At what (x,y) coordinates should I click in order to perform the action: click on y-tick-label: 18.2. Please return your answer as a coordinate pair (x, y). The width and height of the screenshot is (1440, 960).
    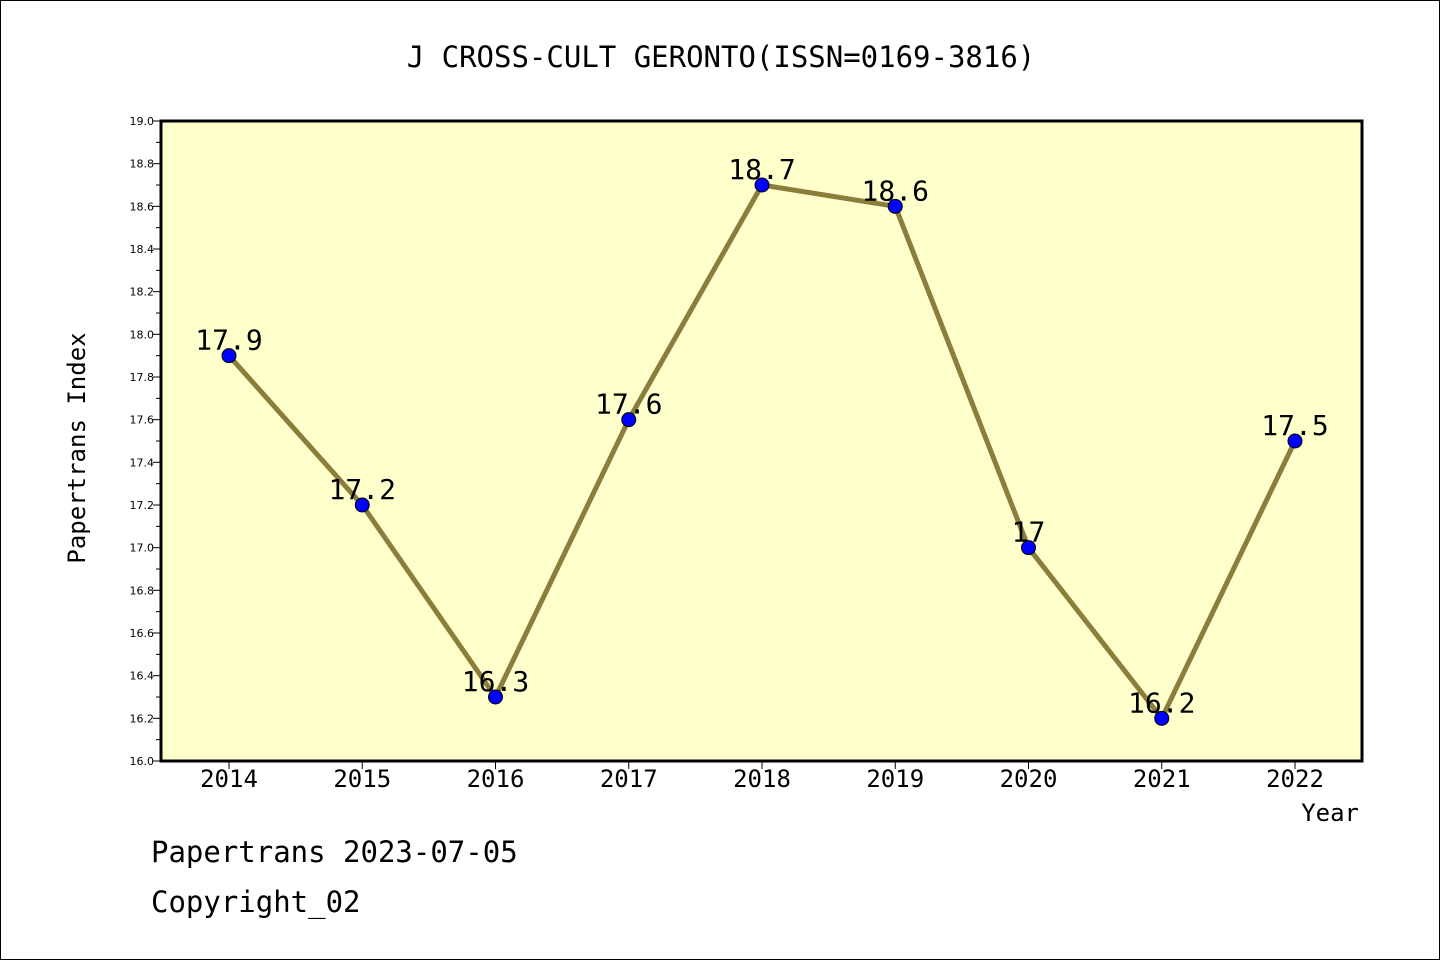
    Looking at the image, I should click on (142, 292).